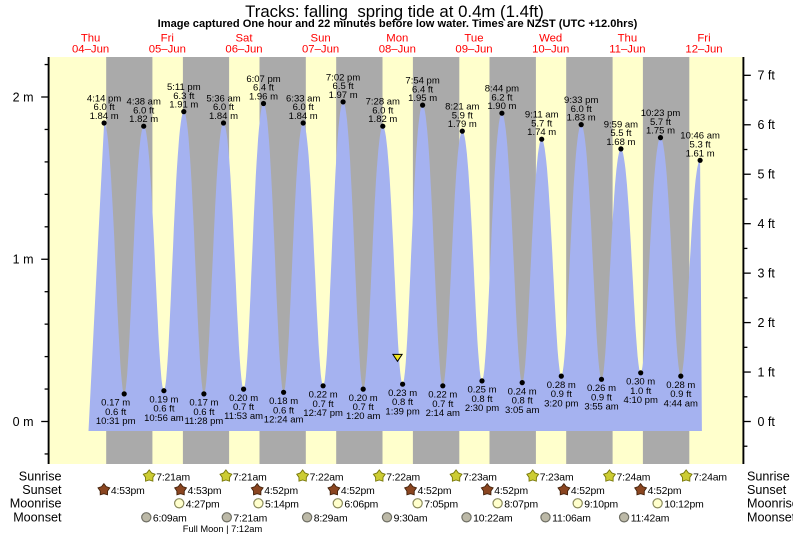 The width and height of the screenshot is (793, 539). What do you see at coordinates (462, 115) in the screenshot?
I see `svg-text: 5.9 ft` at bounding box center [462, 115].